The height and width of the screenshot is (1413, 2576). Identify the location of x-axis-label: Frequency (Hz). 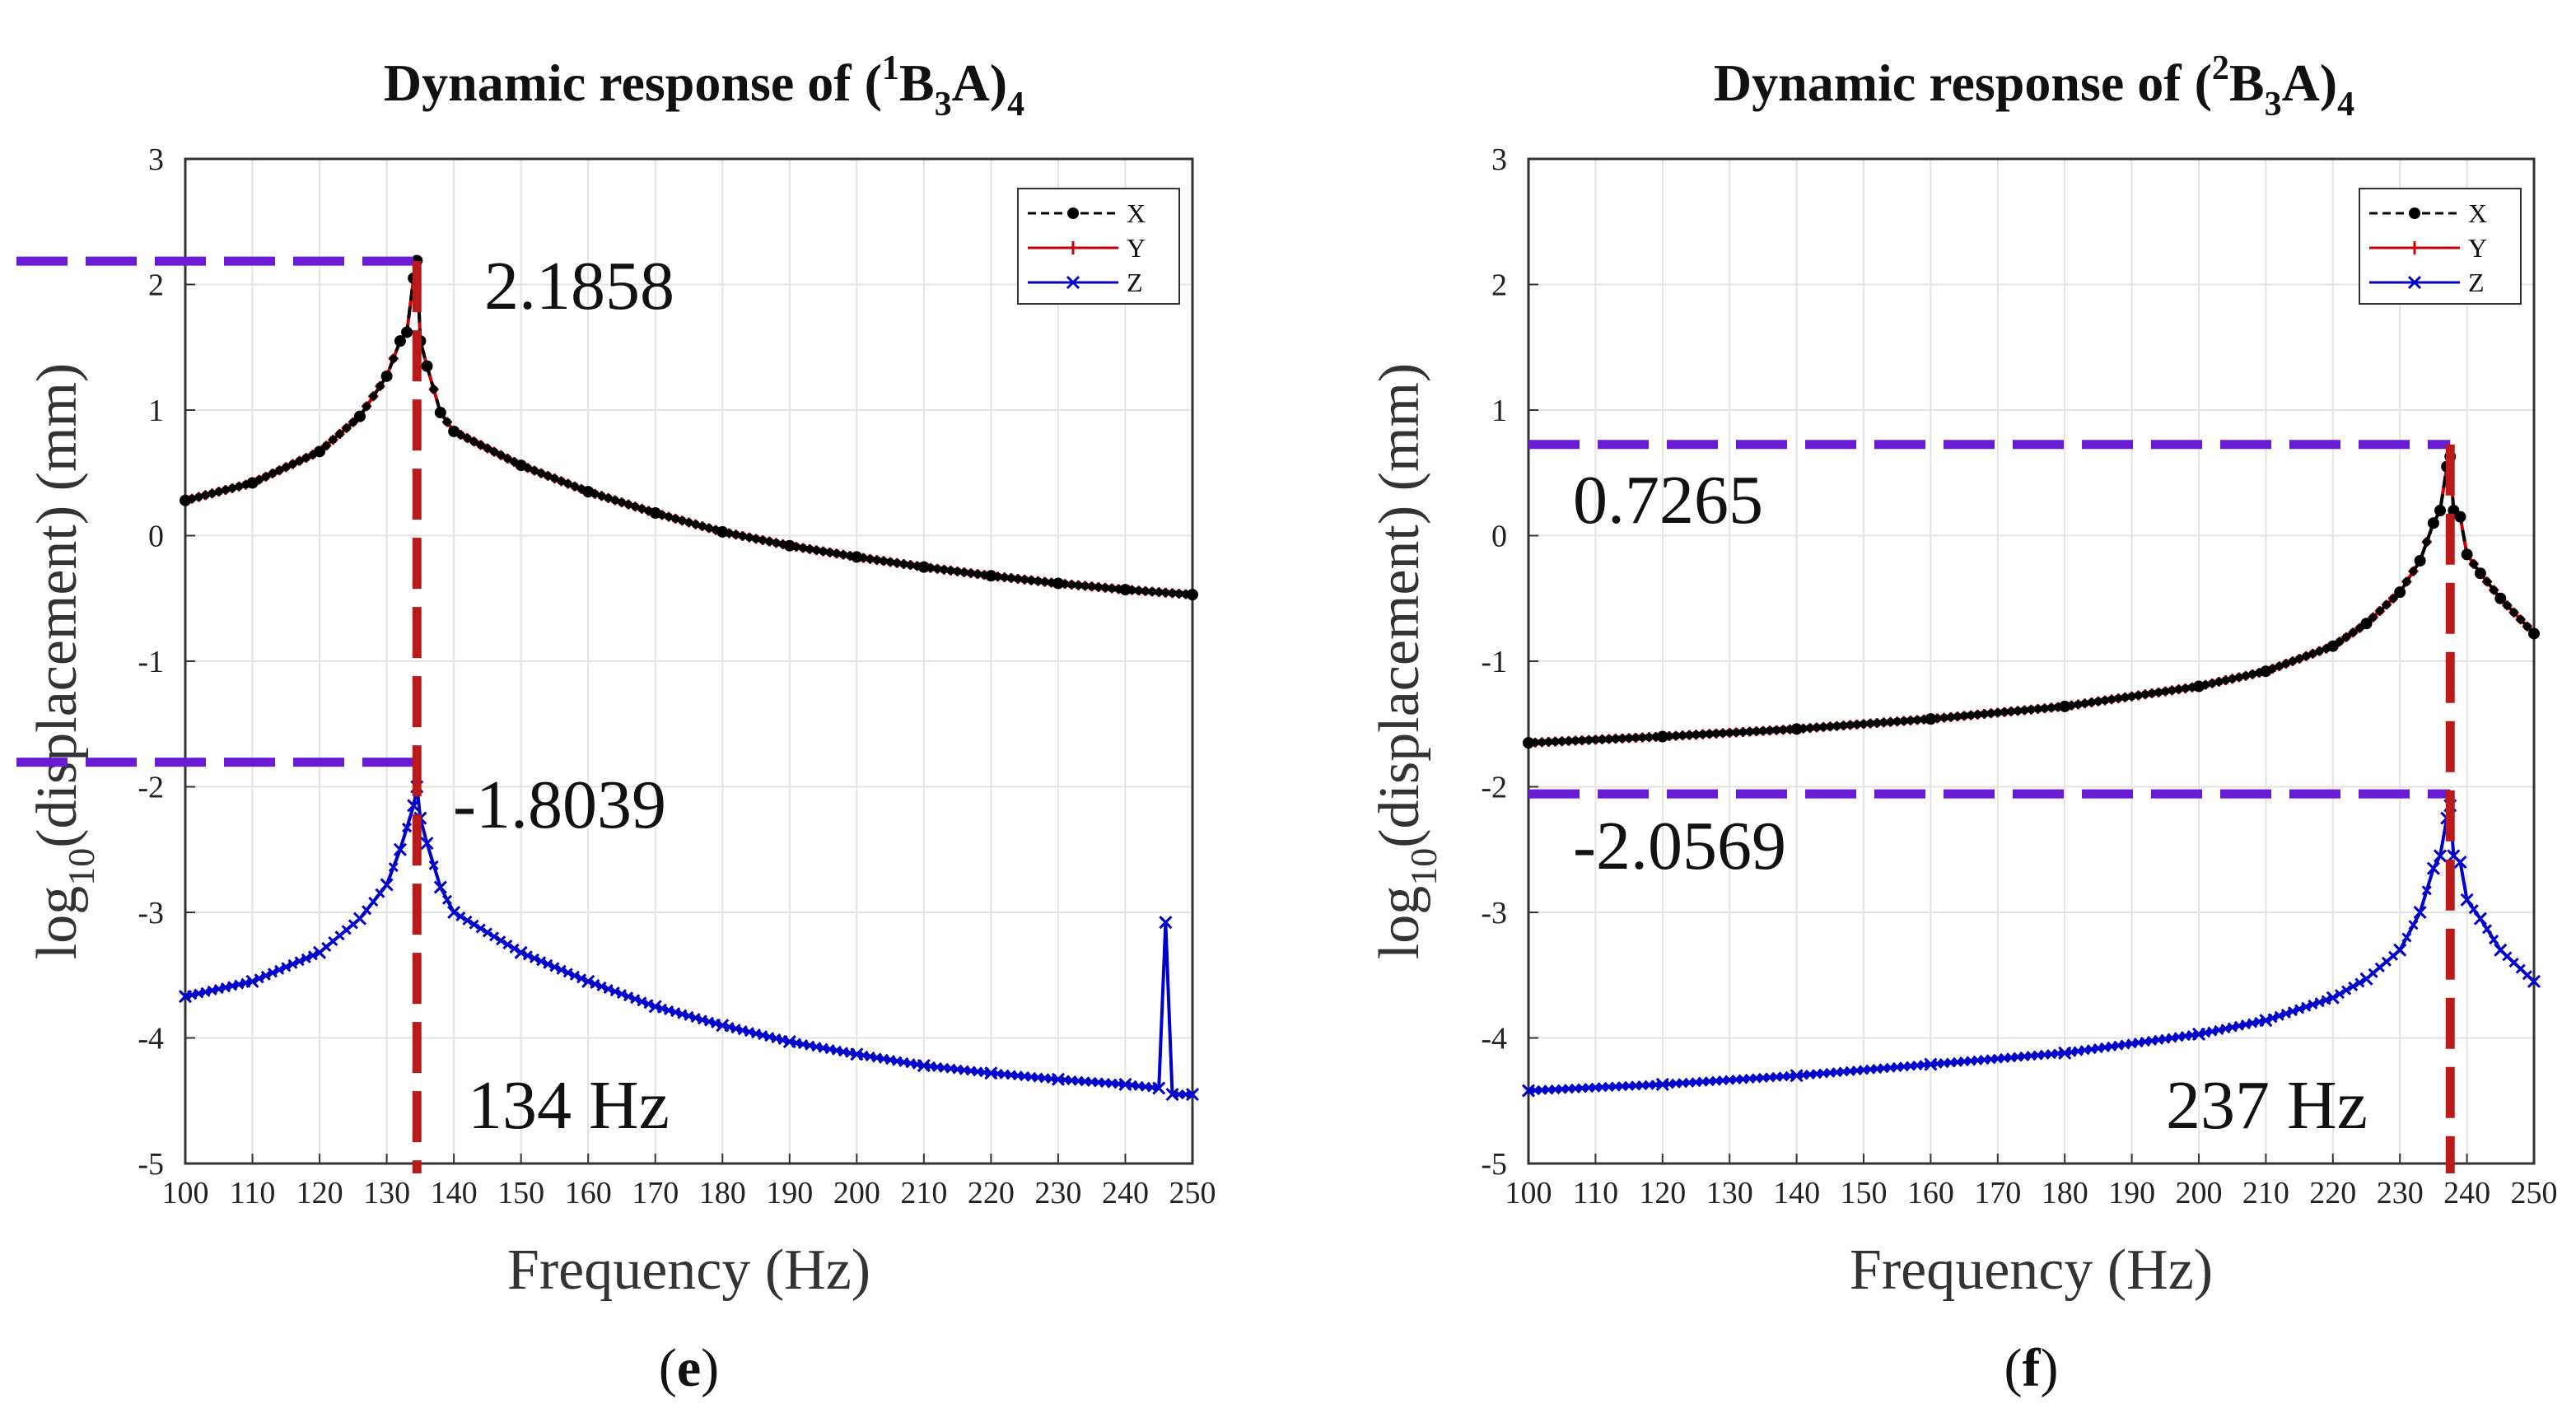
(688, 1270).